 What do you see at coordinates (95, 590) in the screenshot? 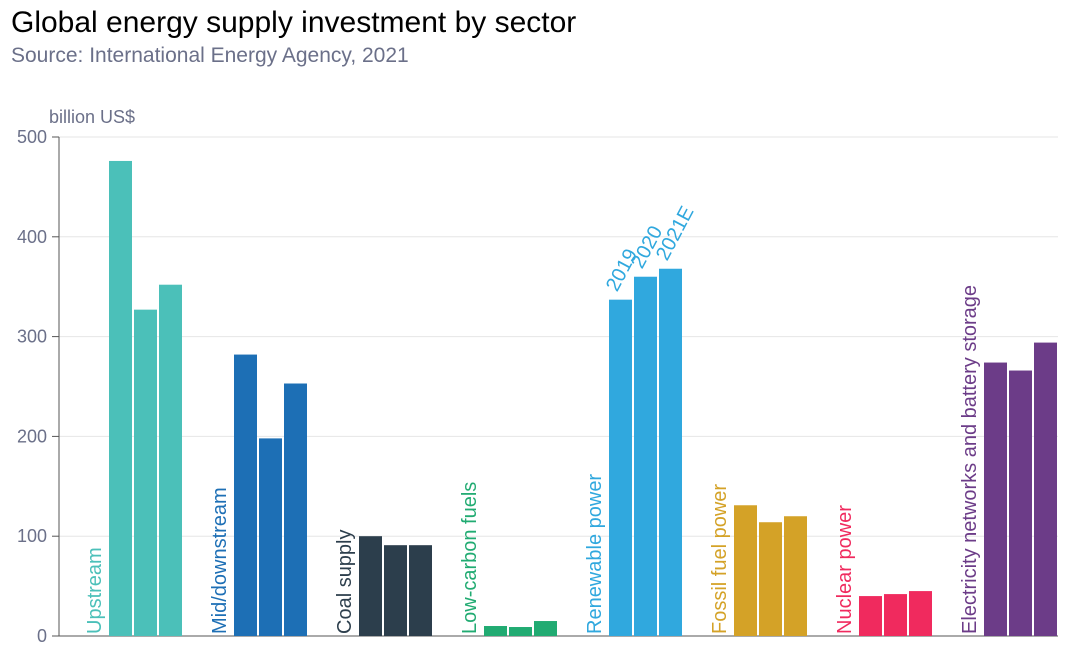
I see `category-label: Upstream` at bounding box center [95, 590].